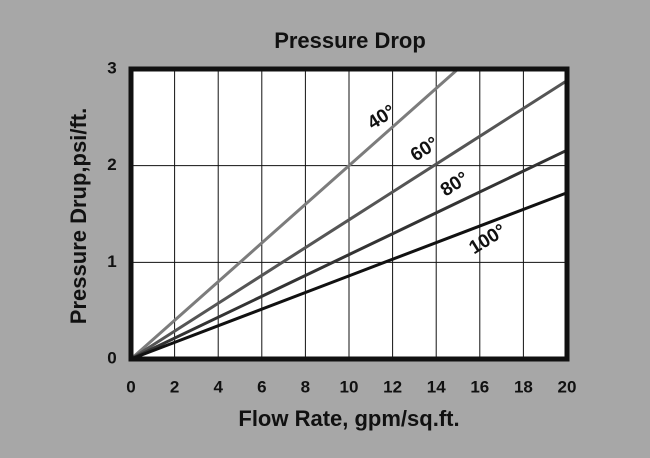 The image size is (650, 458). What do you see at coordinates (174, 386) in the screenshot?
I see `x-tick-label: 2` at bounding box center [174, 386].